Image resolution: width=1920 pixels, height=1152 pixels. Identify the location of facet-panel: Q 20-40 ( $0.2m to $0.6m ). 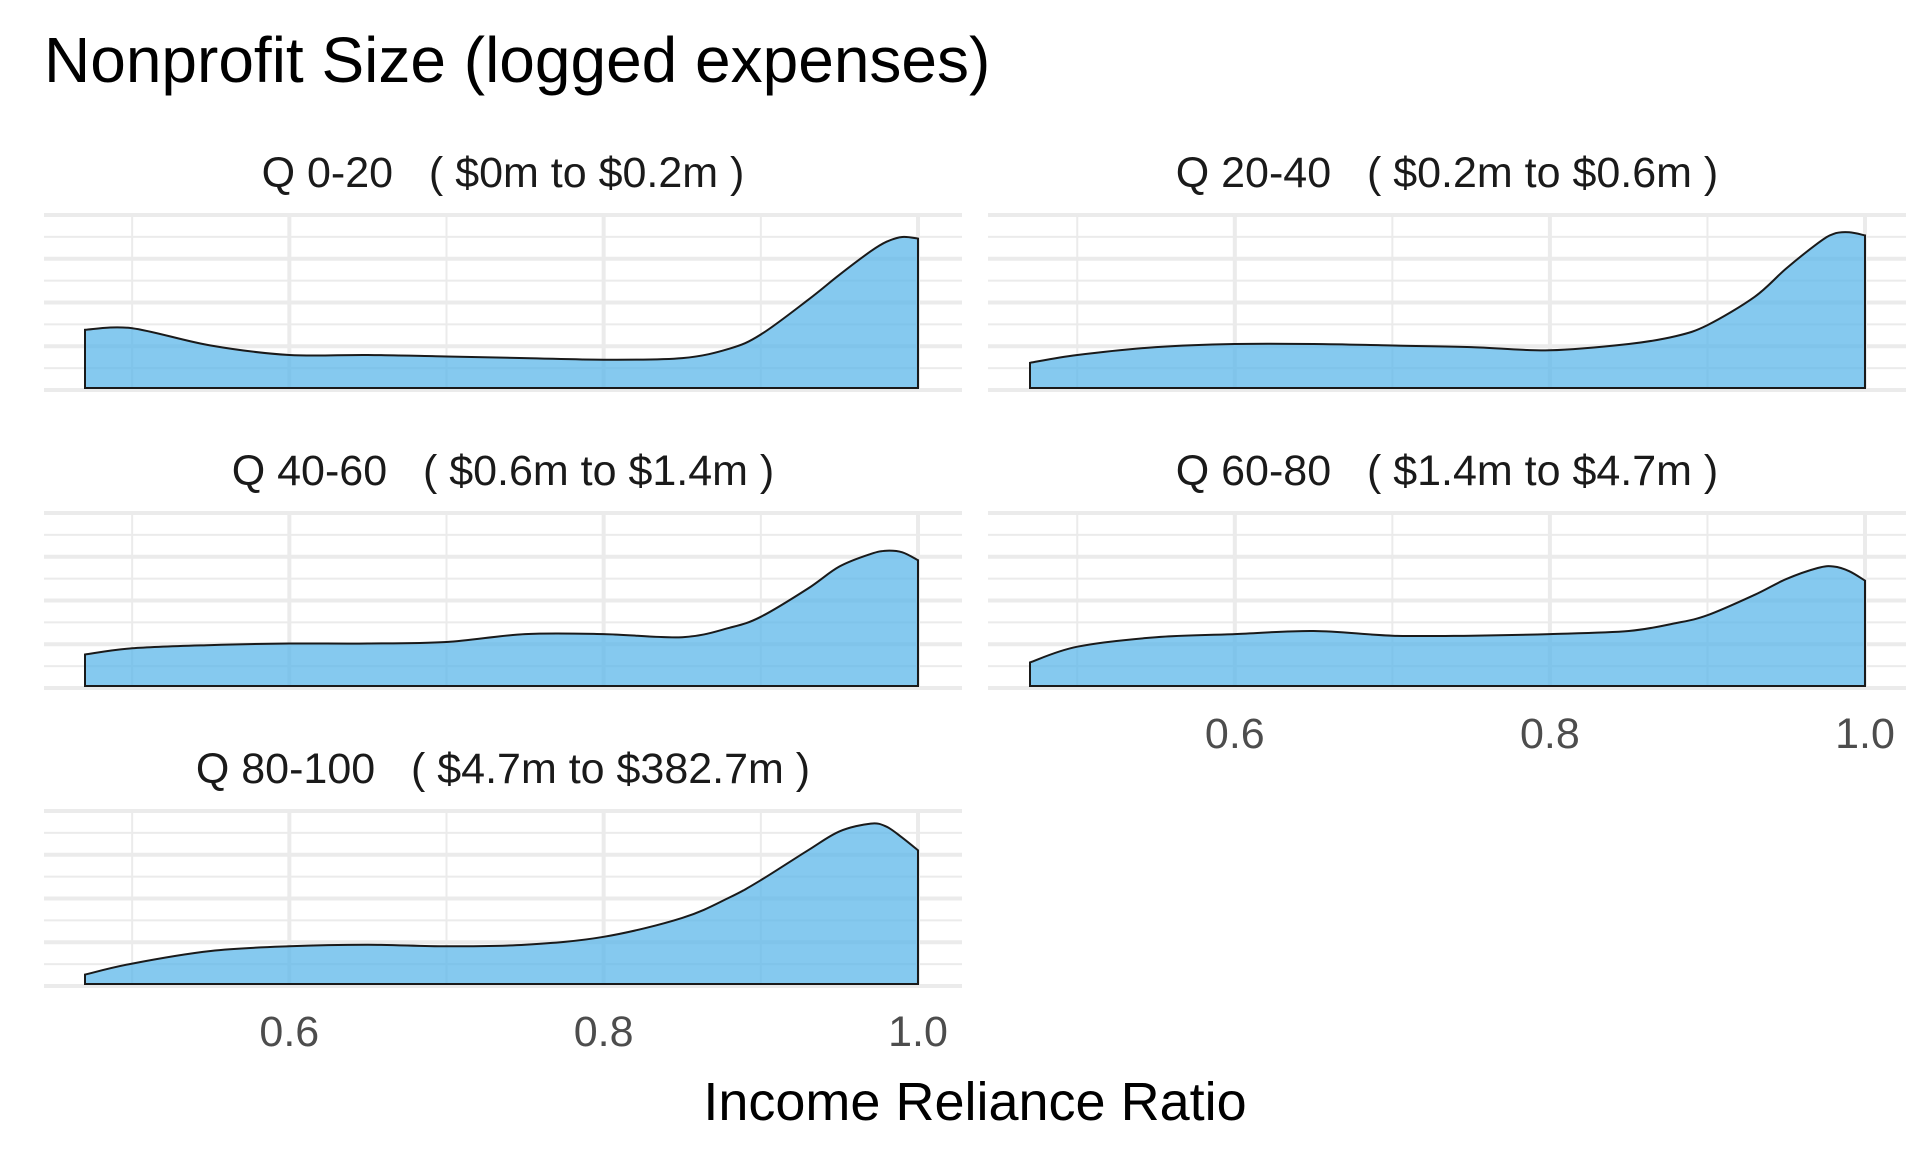
(1447, 270).